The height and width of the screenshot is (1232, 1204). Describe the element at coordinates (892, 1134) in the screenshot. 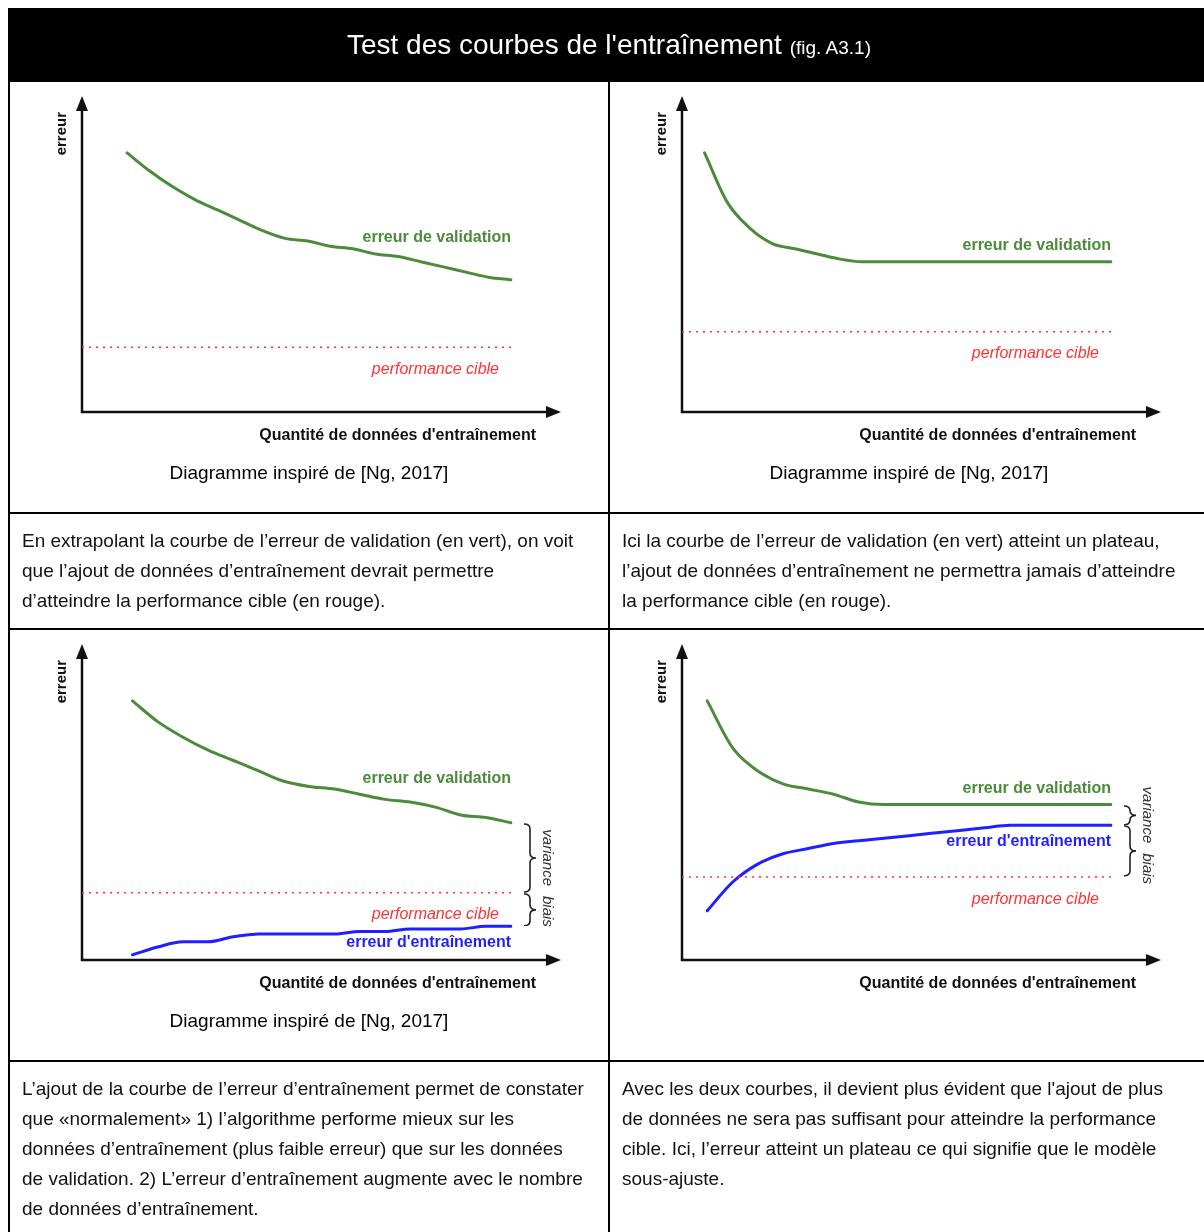

I see `text: Avec les deux courbes, il devient plus évident que l'ajout de plus de données ne sera pas suffisant pour atteindre la performance cible. Ici, l’erreur atteint un plateau ce qui signifie que le modèle sous-ajuste.` at that location.